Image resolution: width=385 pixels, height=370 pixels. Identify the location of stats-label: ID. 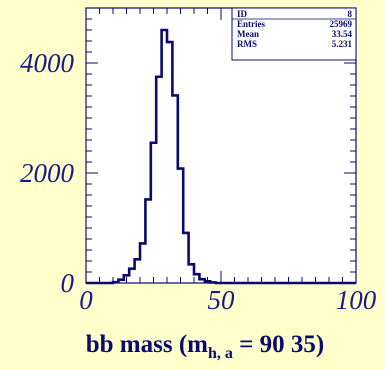
(242, 14).